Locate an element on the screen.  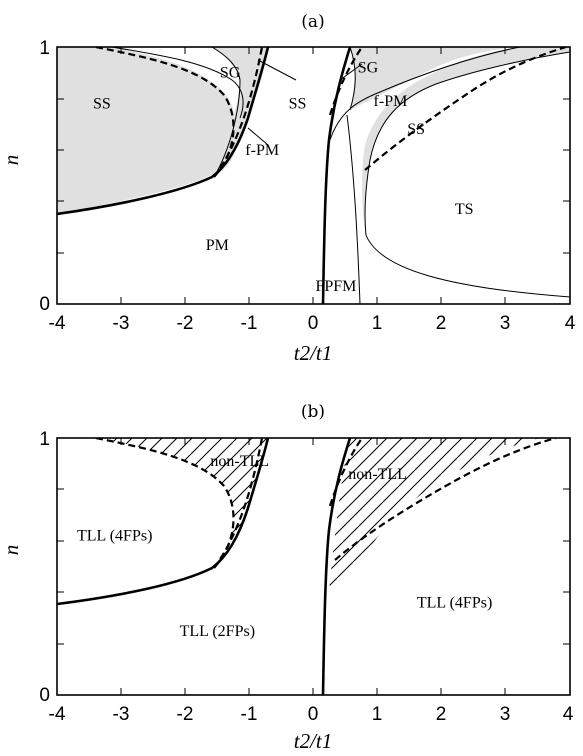
leader-line-a-ss-sg-right is located at coordinates (351, 72).